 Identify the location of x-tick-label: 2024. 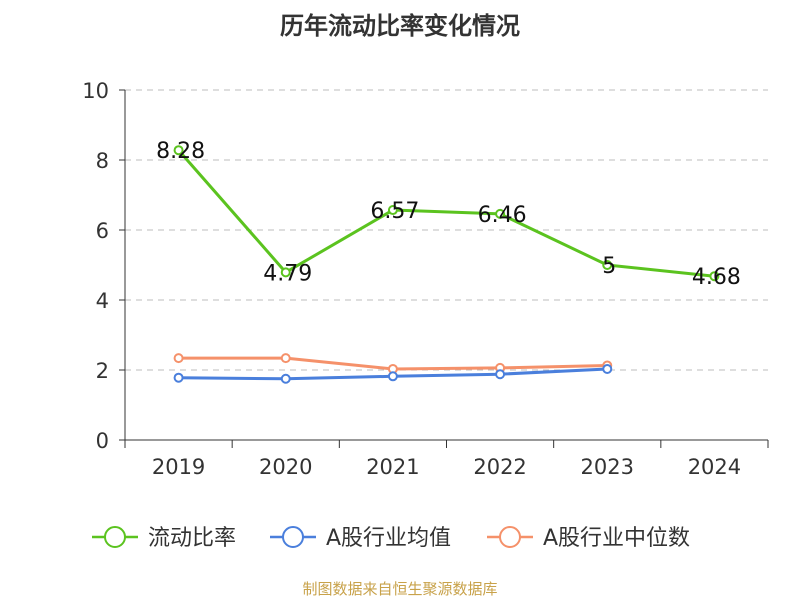
(714, 467).